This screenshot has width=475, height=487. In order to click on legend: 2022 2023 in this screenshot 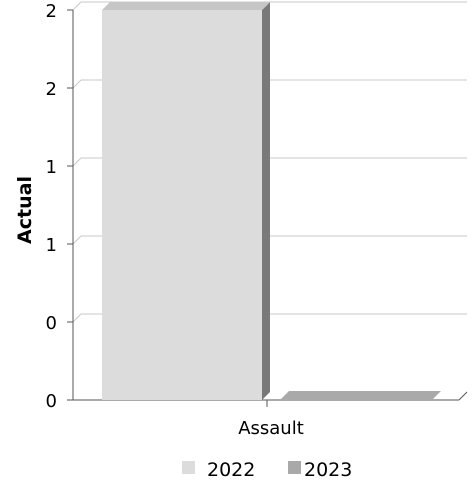, I will do `click(267, 470)`.